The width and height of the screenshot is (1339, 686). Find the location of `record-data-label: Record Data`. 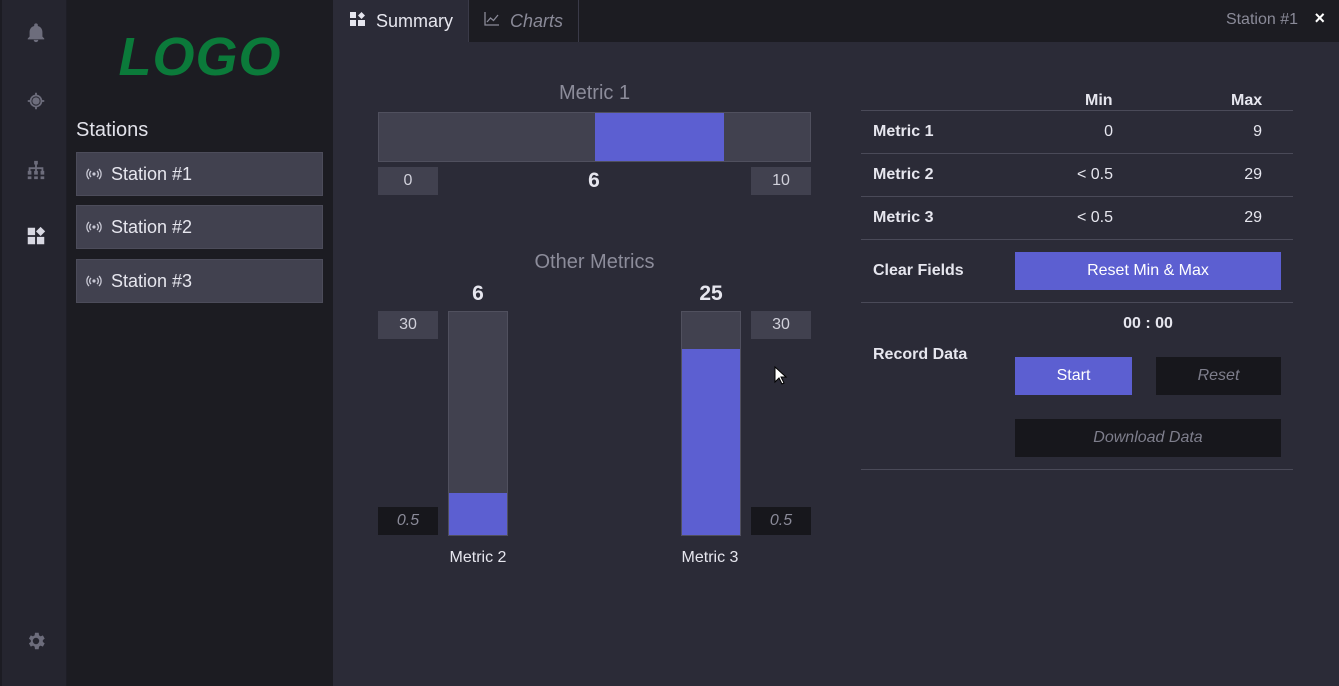

record-data-label: Record Data is located at coordinates (920, 354).